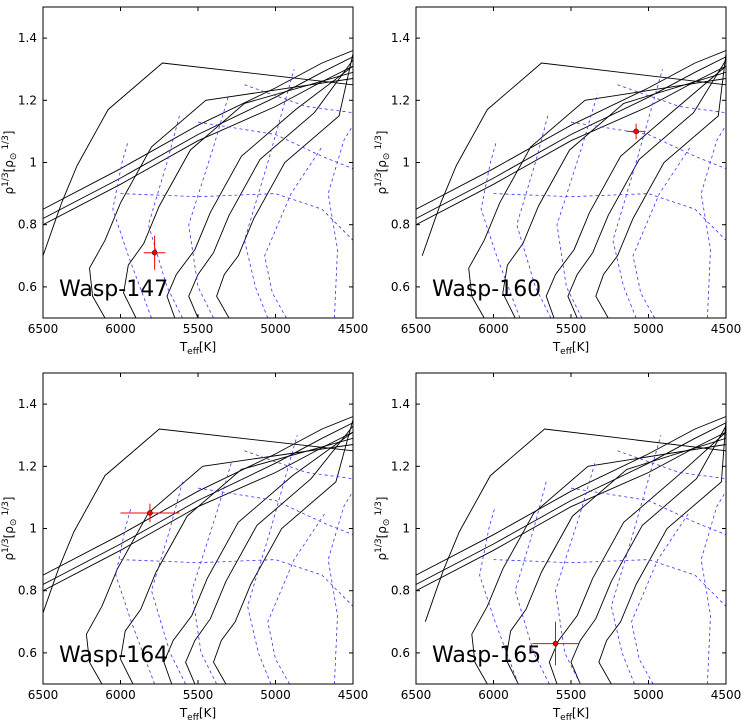 The width and height of the screenshot is (747, 721). I want to click on panel-title: Wasp-165, so click(486, 655).